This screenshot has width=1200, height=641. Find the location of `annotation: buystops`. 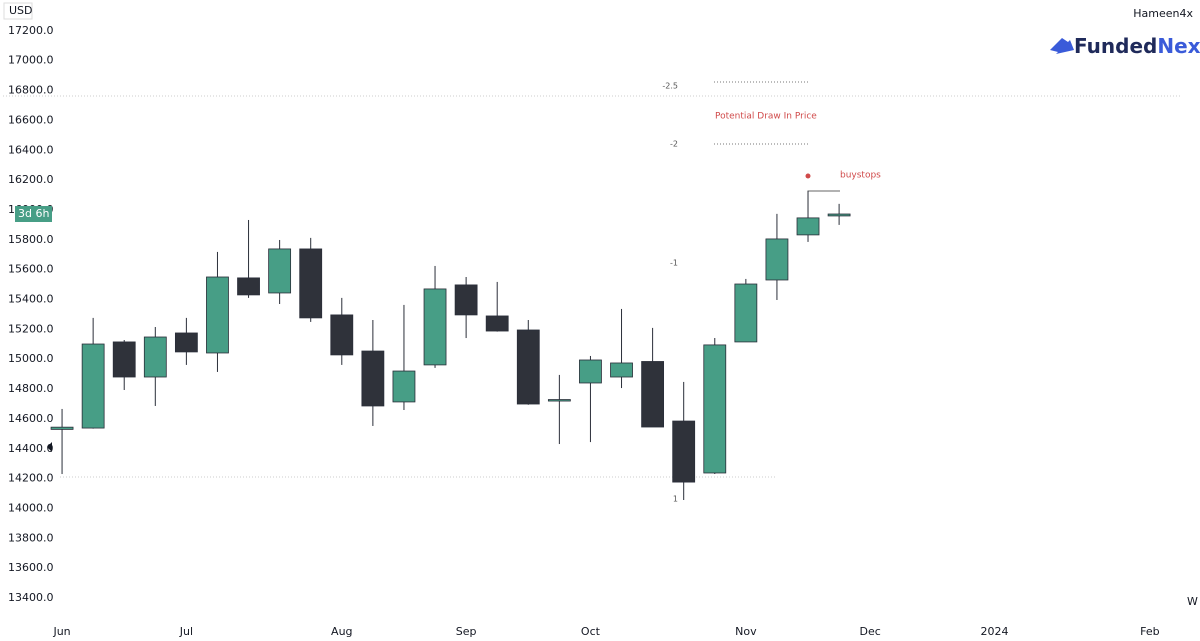

annotation: buystops is located at coordinates (860, 176).